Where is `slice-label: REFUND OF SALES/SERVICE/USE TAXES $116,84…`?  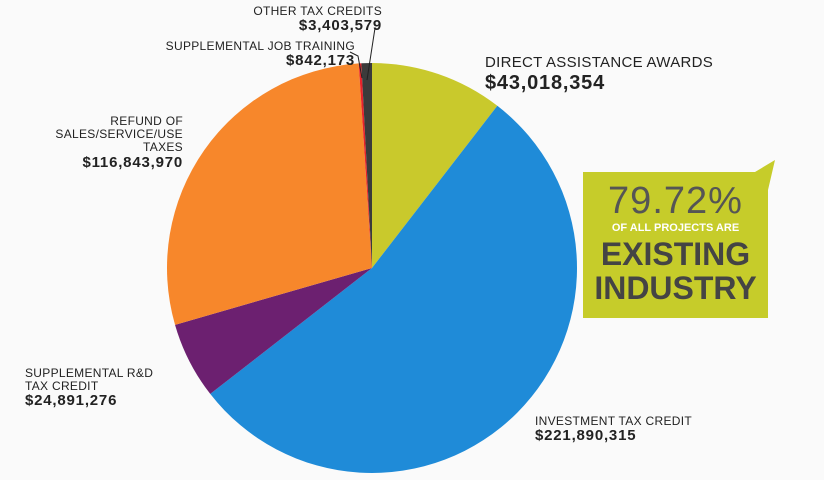
slice-label: REFUND OF SALES/SERVICE/USE TAXES $116,84… is located at coordinates (99, 142).